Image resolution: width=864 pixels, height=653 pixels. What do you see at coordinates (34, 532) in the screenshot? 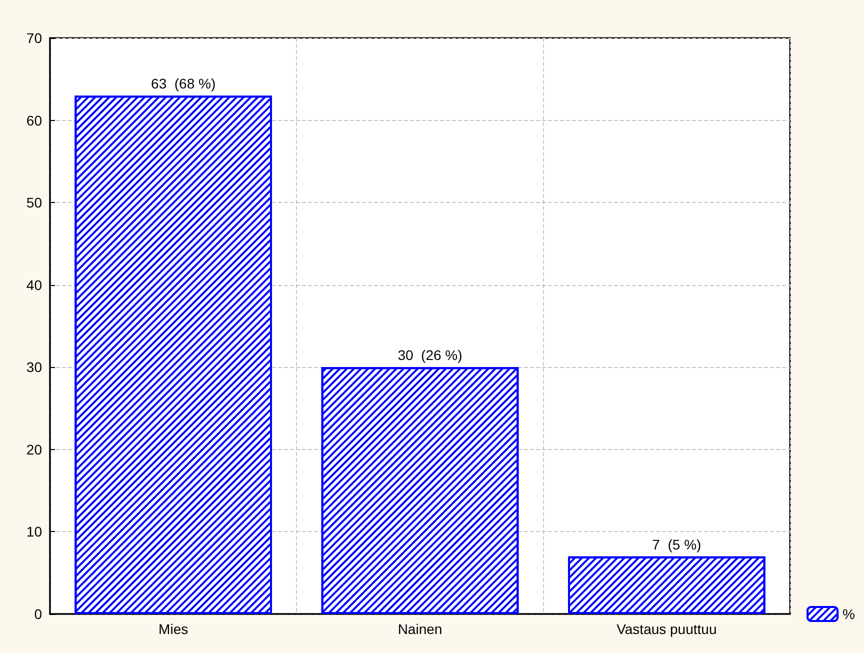
I see `y-tick-label: 10` at bounding box center [34, 532].